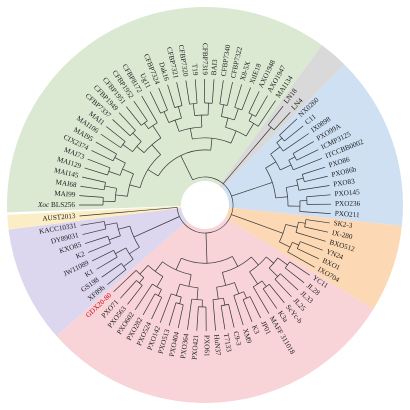 This screenshot has width=410, height=410. What do you see at coordinates (56, 205) in the screenshot?
I see `leaf-label: Xoc BLS256` at bounding box center [56, 205].